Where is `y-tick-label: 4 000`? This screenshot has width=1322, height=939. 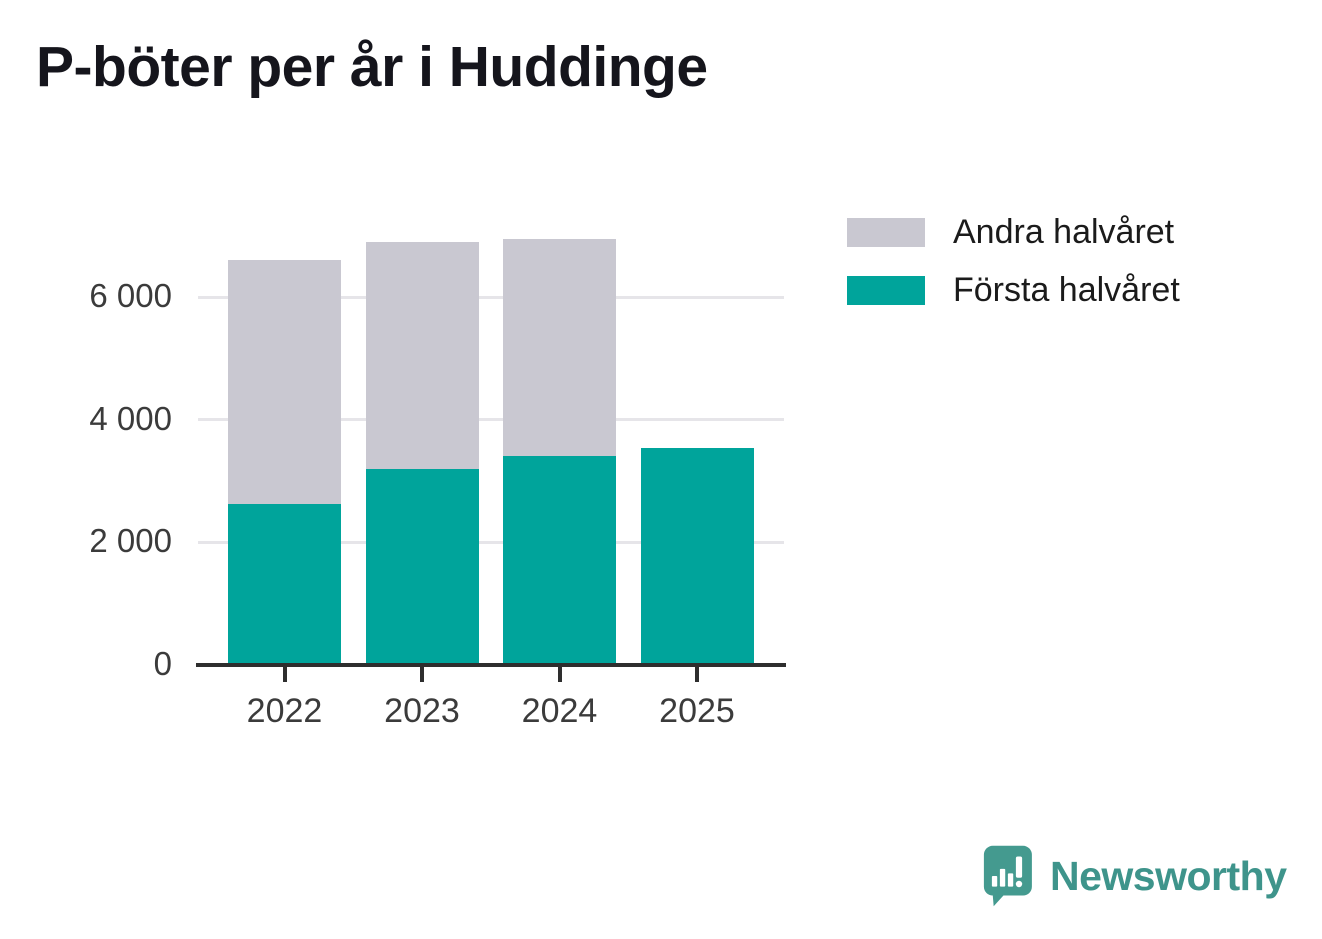
y-tick-label: 4 000 is located at coordinates (130, 418).